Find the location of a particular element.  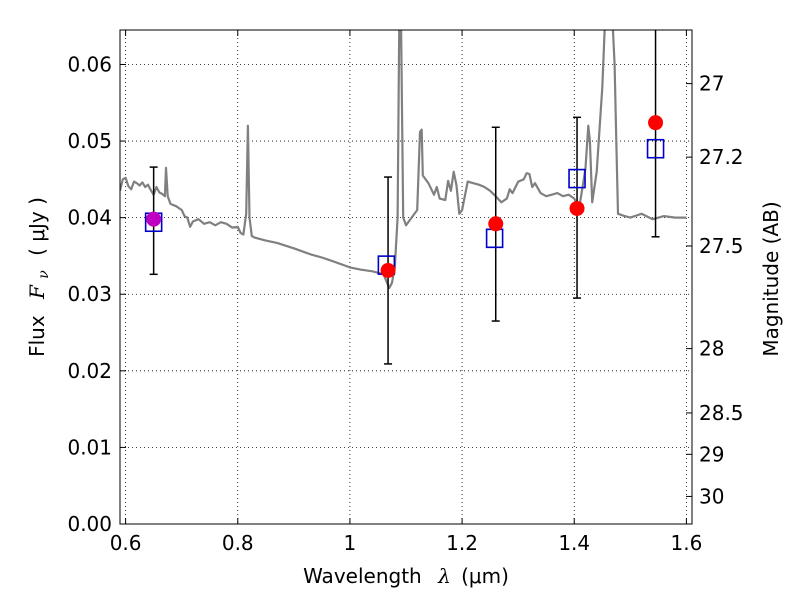

y2-tick-label: 28 is located at coordinates (711, 349).